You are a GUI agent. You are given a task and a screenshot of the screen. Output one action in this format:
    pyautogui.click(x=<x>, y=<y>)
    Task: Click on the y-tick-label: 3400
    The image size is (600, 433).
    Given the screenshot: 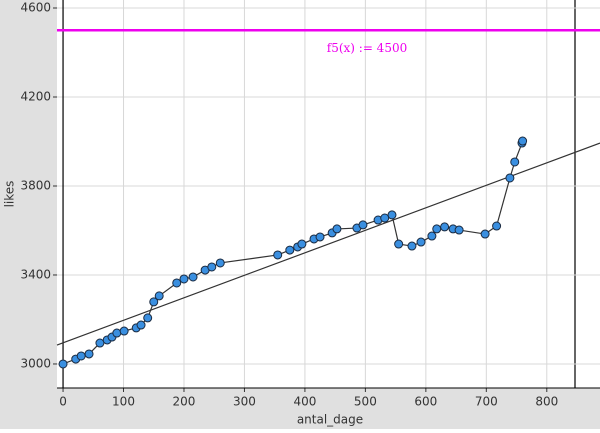 What is the action you would take?
    pyautogui.click(x=35, y=274)
    